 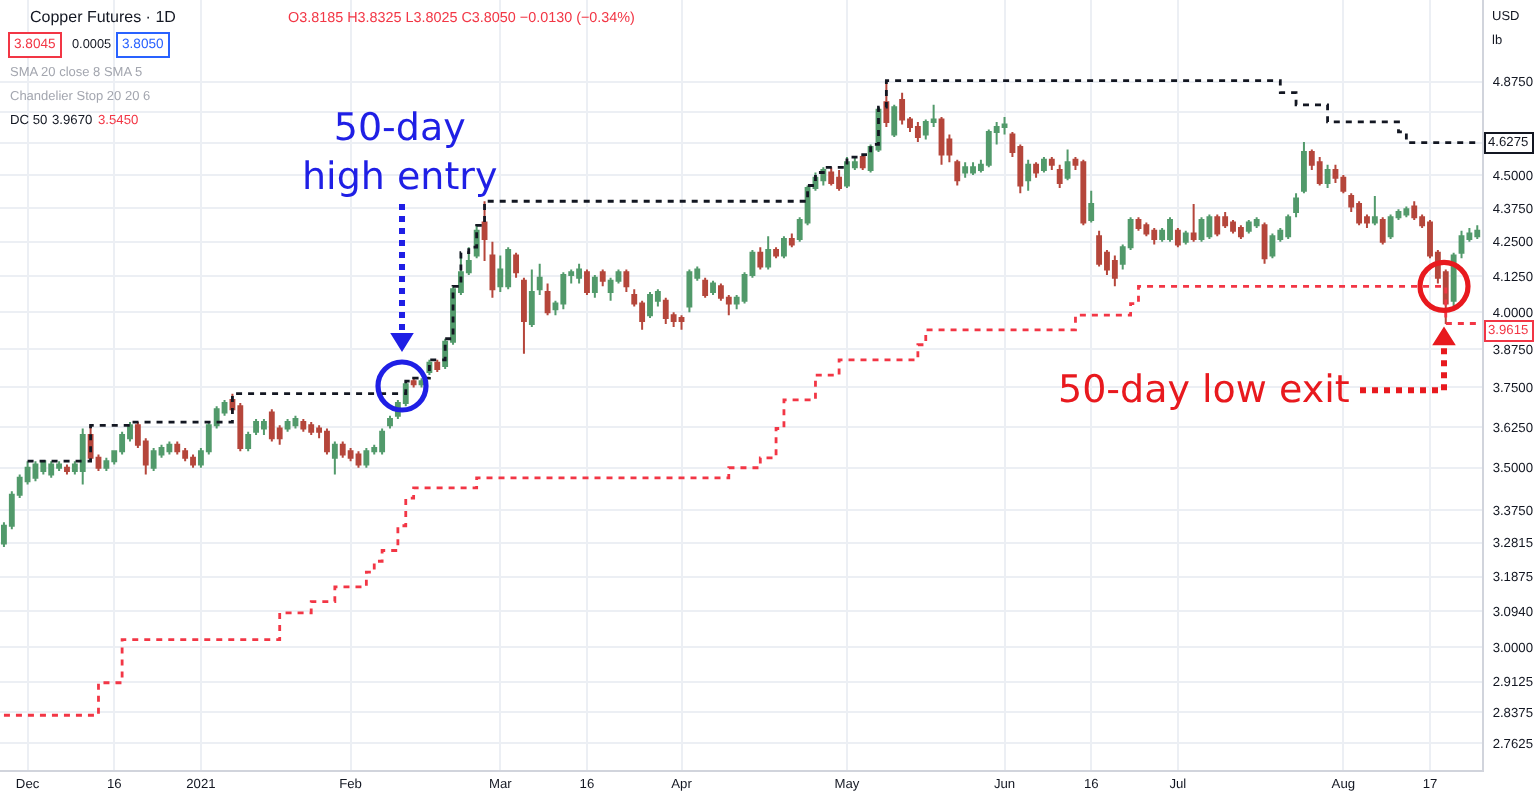 What do you see at coordinates (1204, 390) in the screenshot?
I see `annotation: 50-day low exit` at bounding box center [1204, 390].